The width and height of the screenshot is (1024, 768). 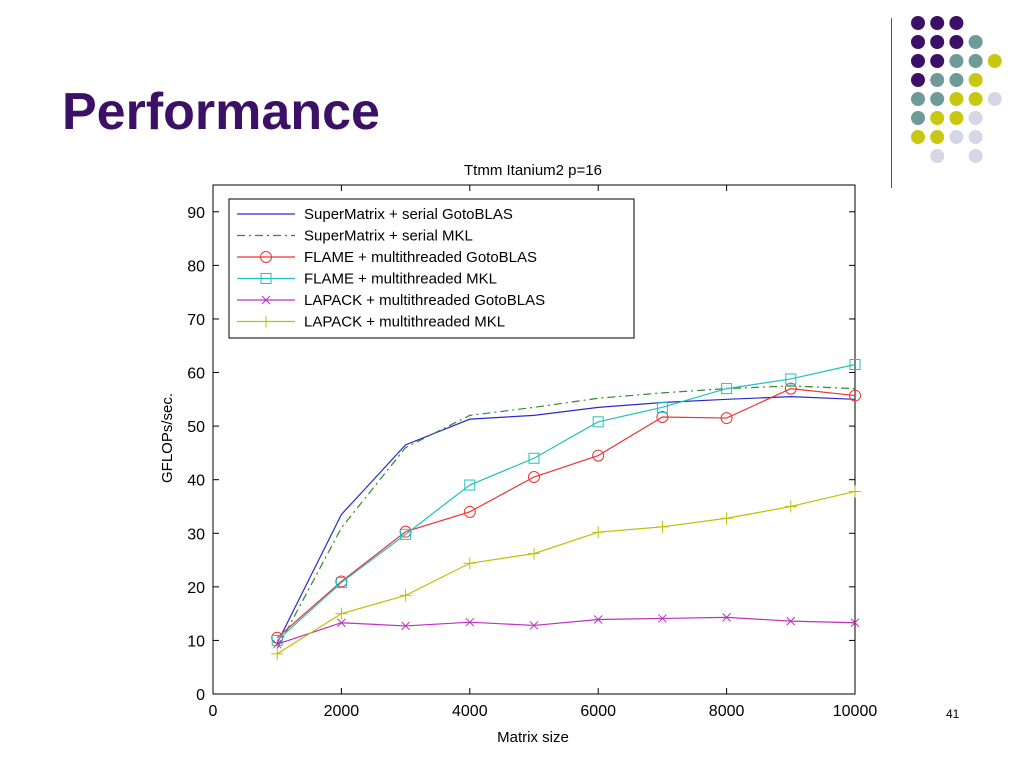 I want to click on y-tick-label: 60, so click(x=196, y=374).